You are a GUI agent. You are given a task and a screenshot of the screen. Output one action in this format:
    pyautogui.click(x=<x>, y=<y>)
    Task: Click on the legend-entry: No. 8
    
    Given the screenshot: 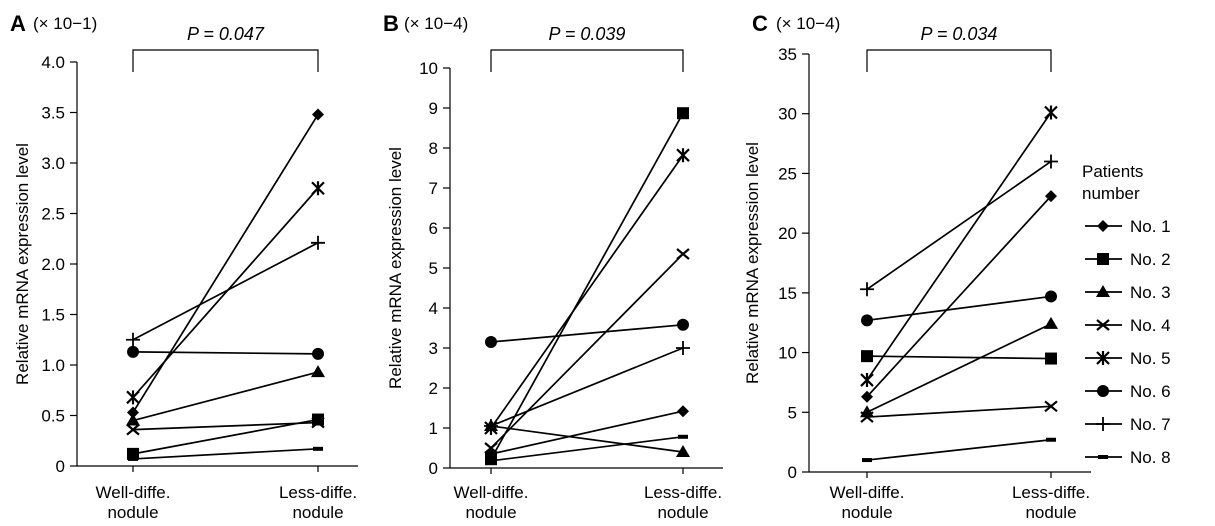 What is the action you would take?
    pyautogui.click(x=1128, y=457)
    